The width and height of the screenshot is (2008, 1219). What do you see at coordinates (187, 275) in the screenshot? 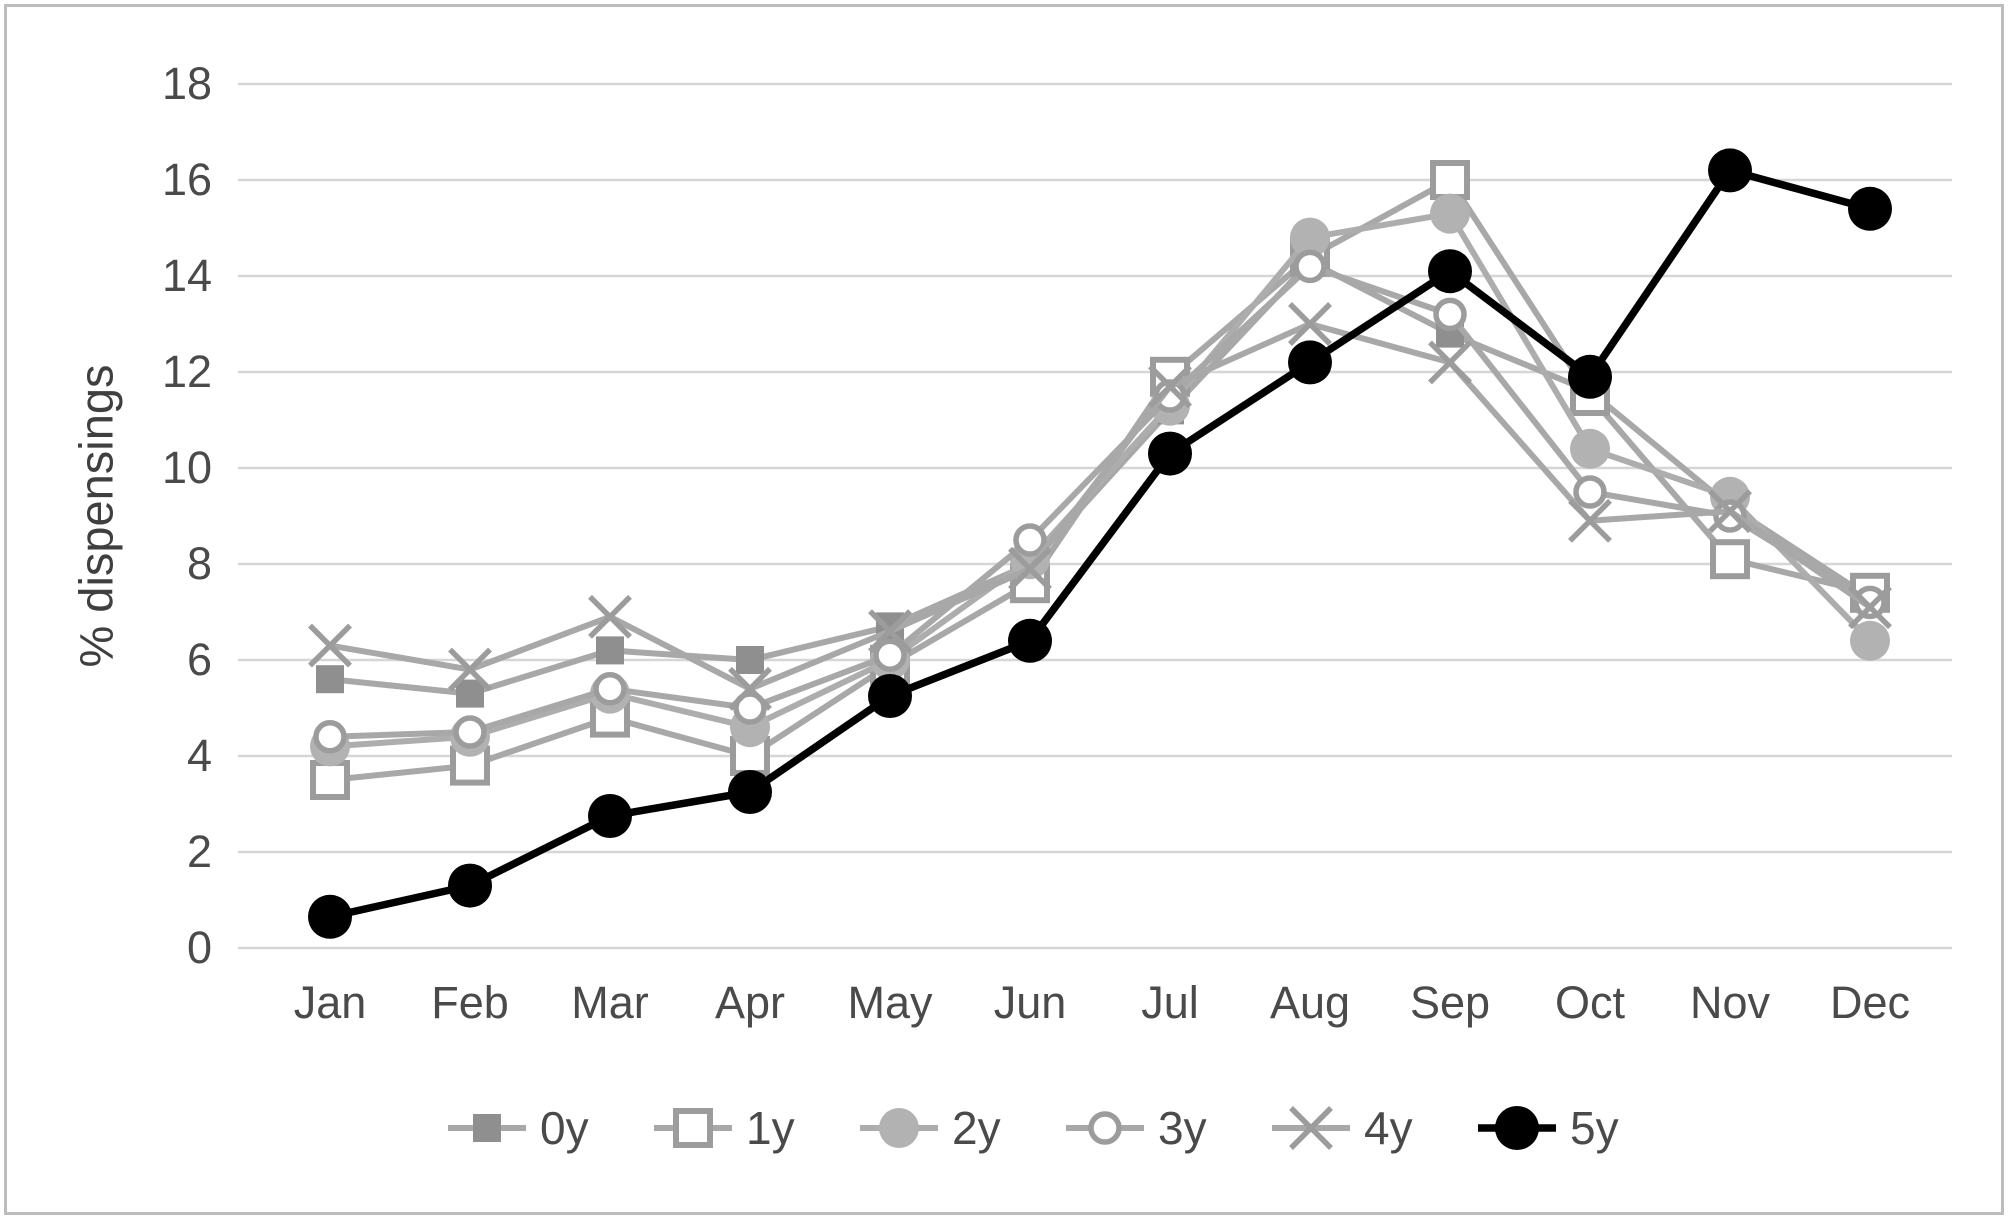
I see `y-tick-label: 14` at bounding box center [187, 275].